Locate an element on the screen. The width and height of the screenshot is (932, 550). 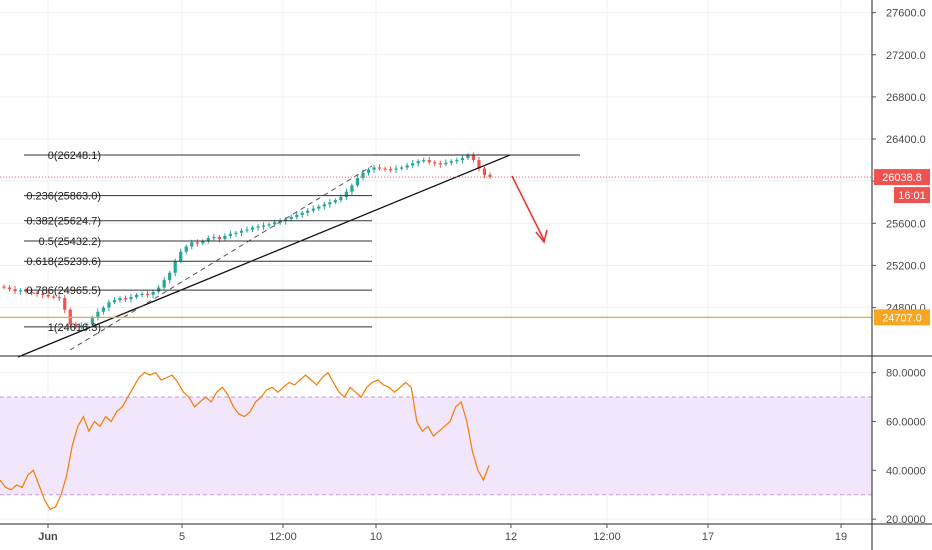
time-tick-label: 12 is located at coordinates (511, 537).